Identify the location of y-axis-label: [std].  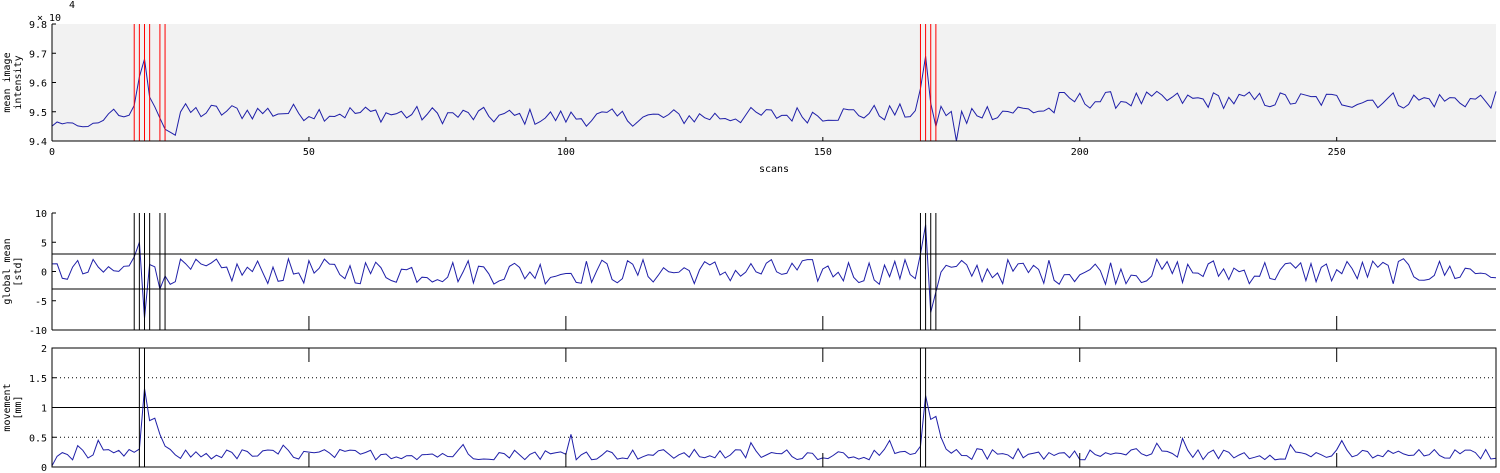
(18, 271).